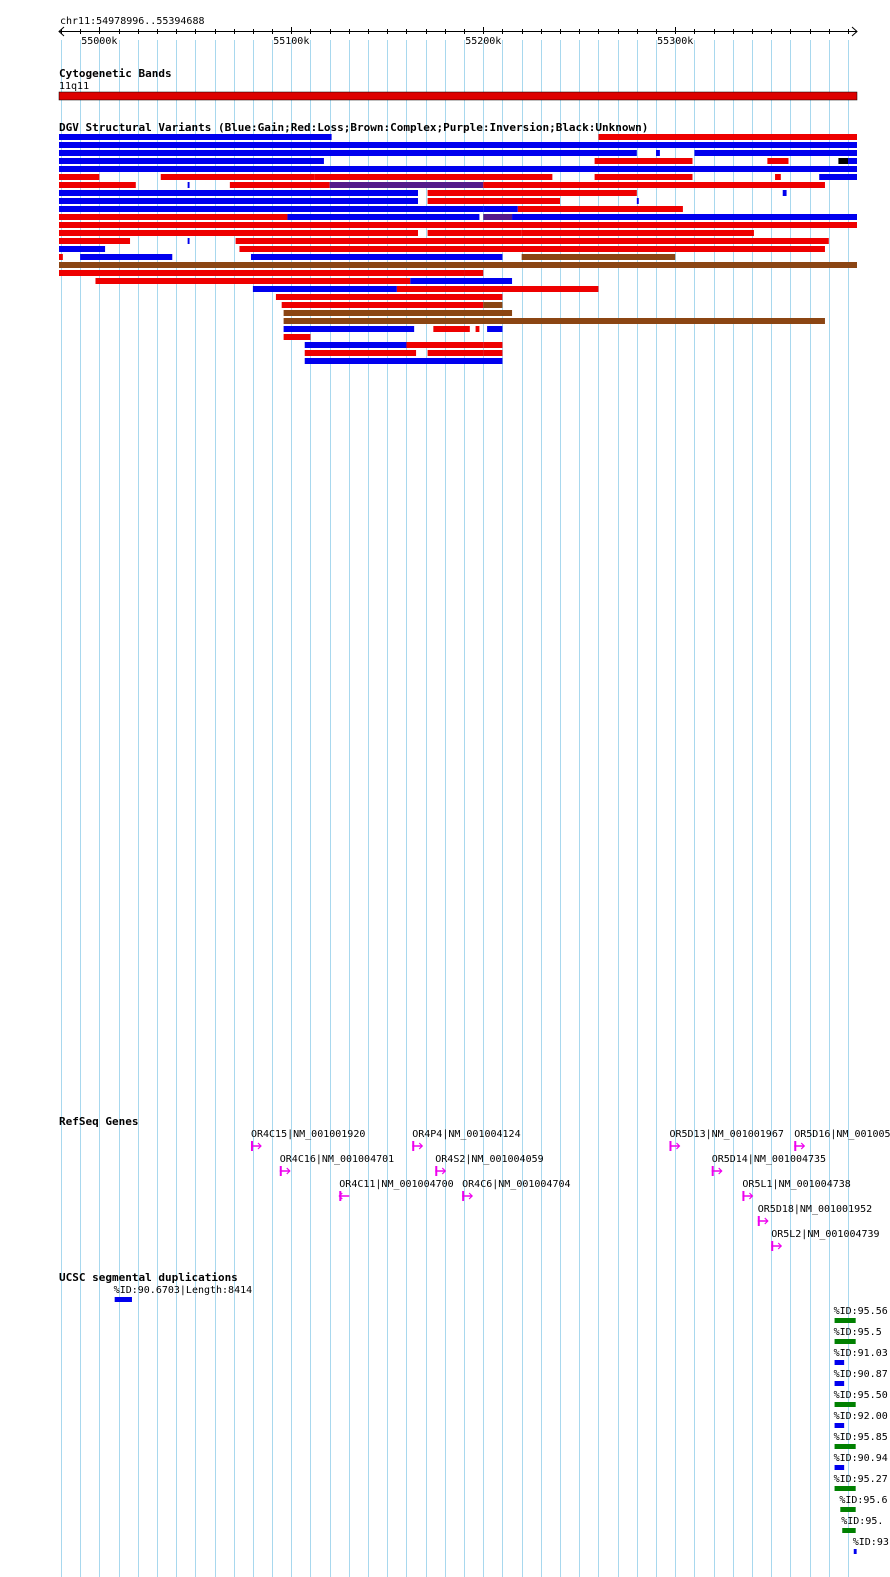 This screenshot has height=1577, width=890. I want to click on segdup-item: %ID:95.6, so click(863, 1503).